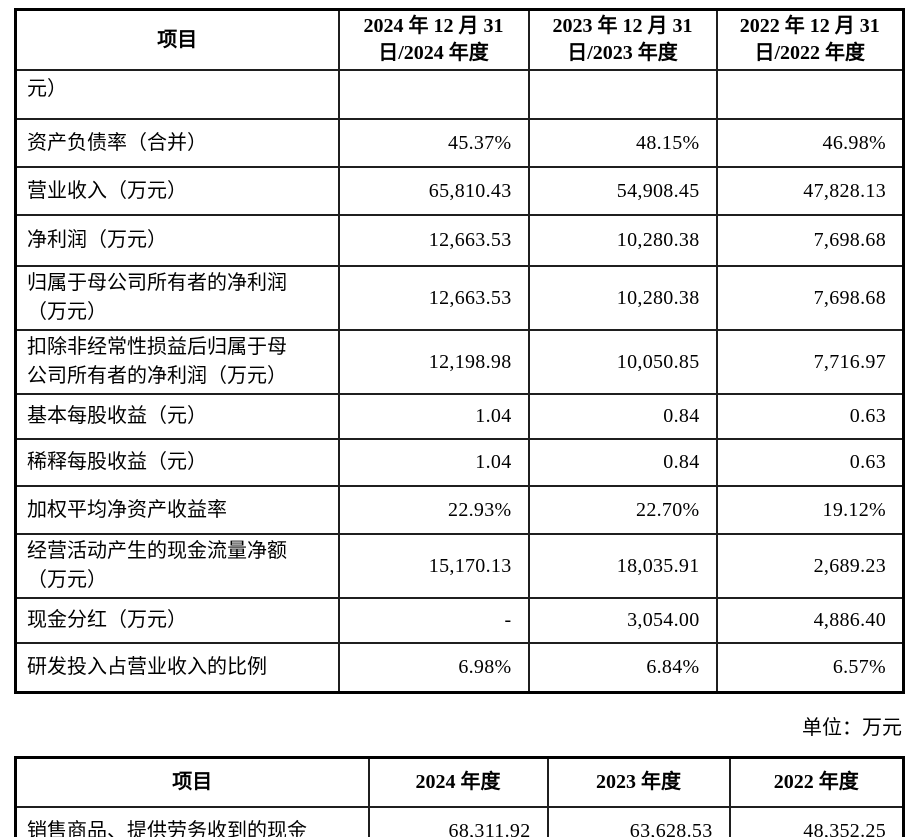 This screenshot has width=916, height=837. What do you see at coordinates (192, 821) in the screenshot?
I see `row-label: 销售商品、提供劳务收到的现金` at bounding box center [192, 821].